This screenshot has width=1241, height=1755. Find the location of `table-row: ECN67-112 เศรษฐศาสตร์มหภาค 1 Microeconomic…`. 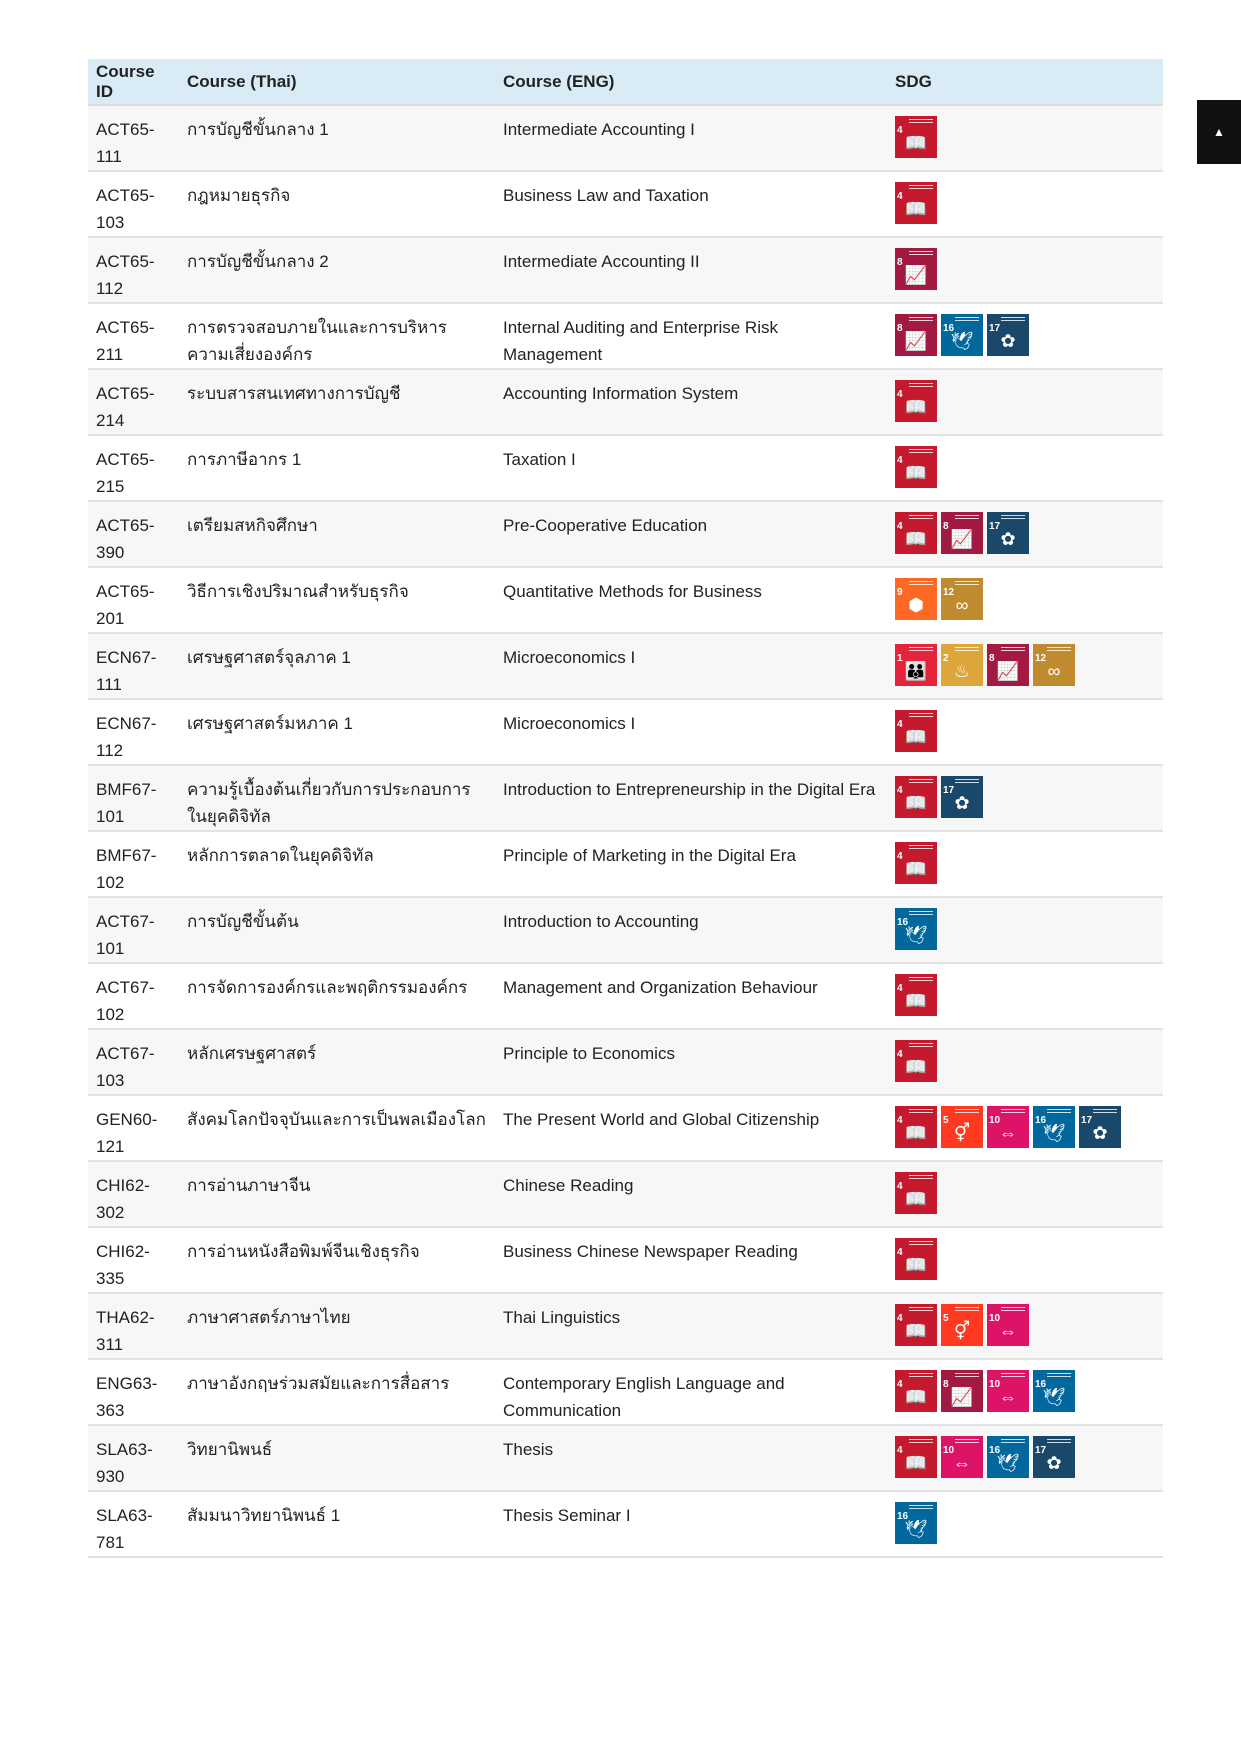

table-row: ECN67-112 เศรษฐศาสตร์มหภาค 1 Microeconomic… is located at coordinates (625, 732).